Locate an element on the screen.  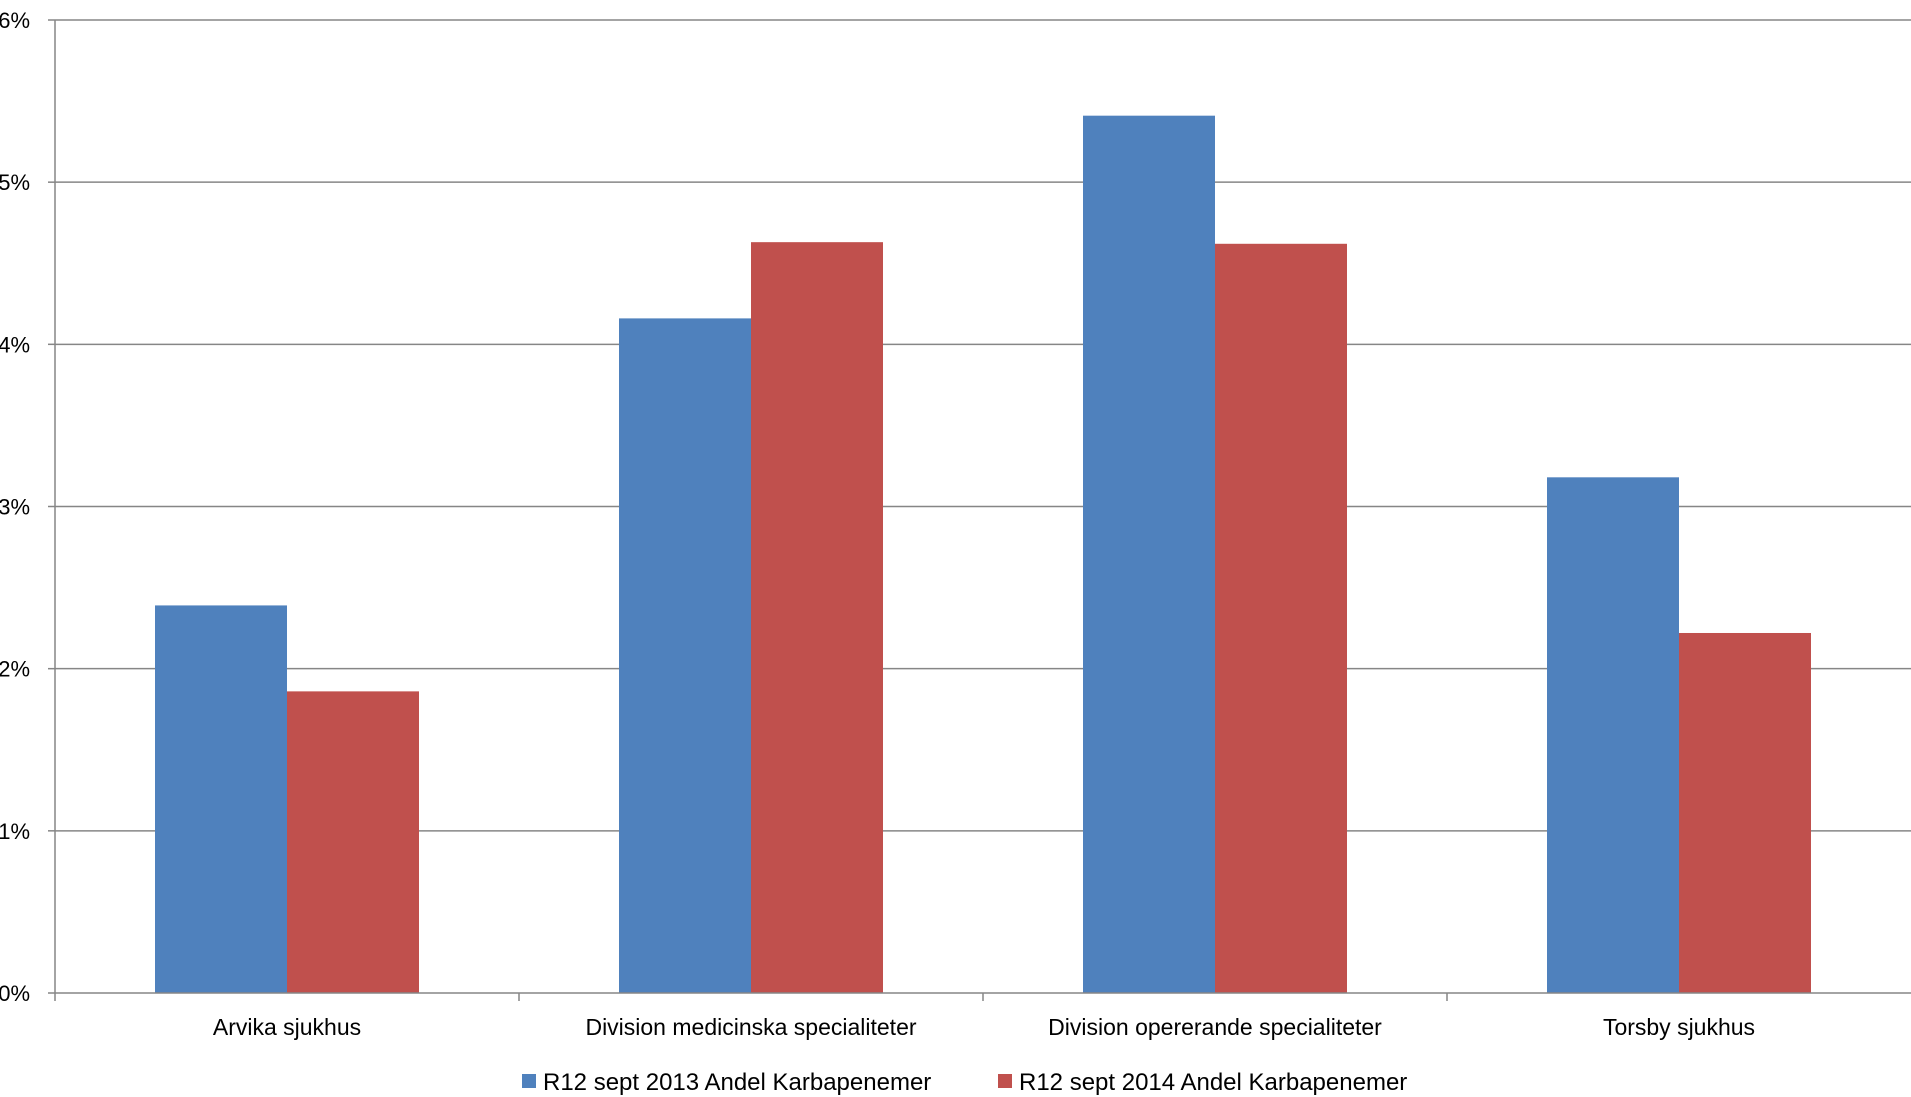
legend-label: R12 sept 2014 Andel Karbapenemer is located at coordinates (1213, 1082).